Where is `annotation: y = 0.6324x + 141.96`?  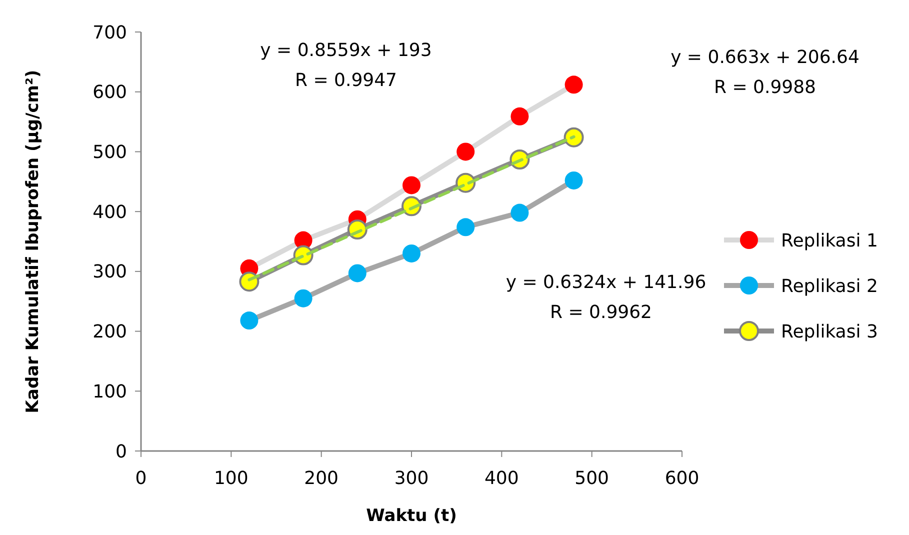
annotation: y = 0.6324x + 141.96 is located at coordinates (606, 282).